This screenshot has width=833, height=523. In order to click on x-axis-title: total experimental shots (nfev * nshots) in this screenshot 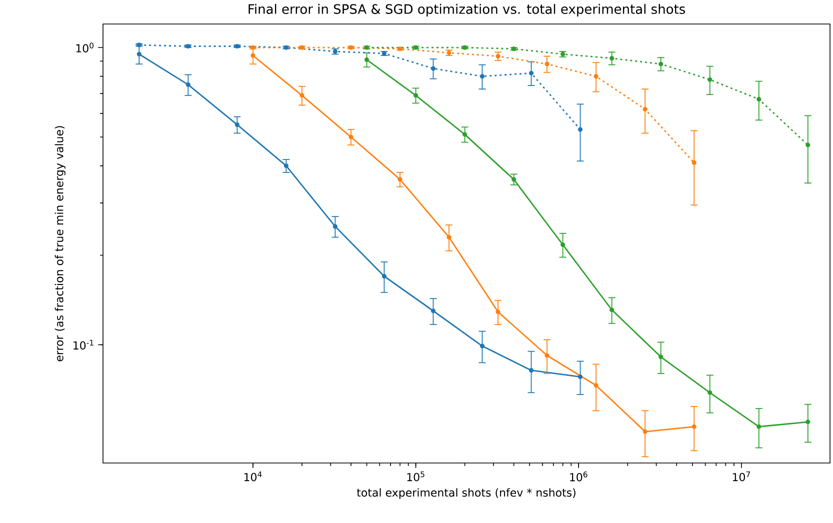, I will do `click(466, 493)`.